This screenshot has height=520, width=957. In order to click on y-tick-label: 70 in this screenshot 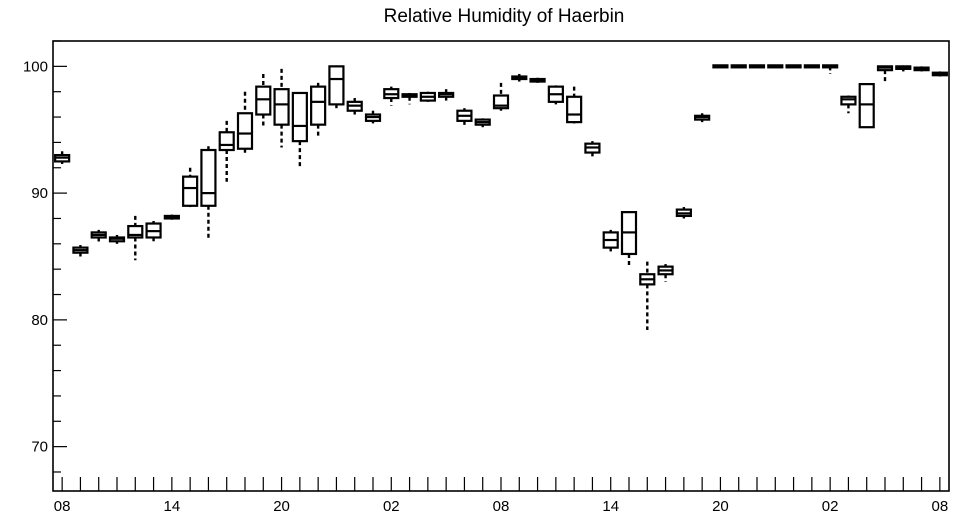, I will do `click(39, 447)`.